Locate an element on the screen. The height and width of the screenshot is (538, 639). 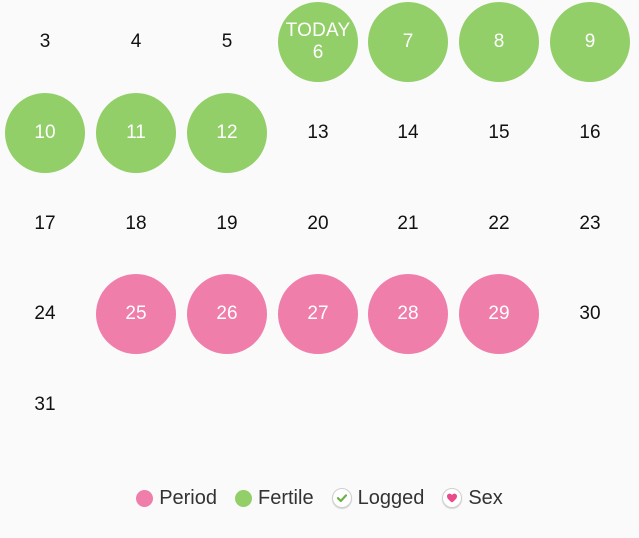
day-cell-24: 24 is located at coordinates (45, 314).